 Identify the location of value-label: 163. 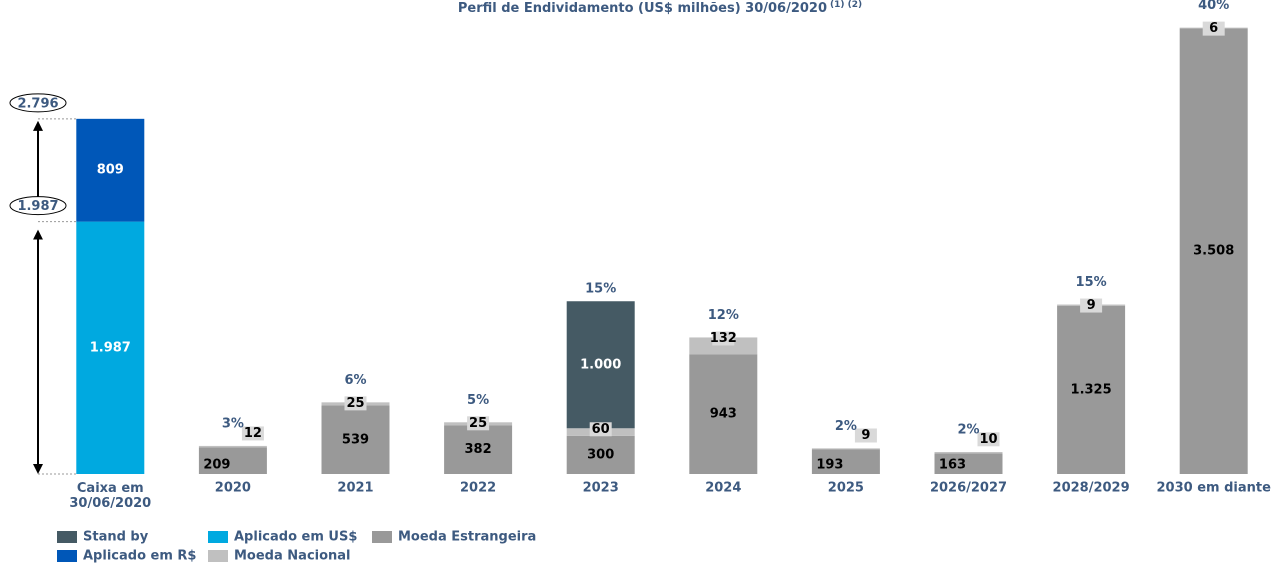
(952, 465).